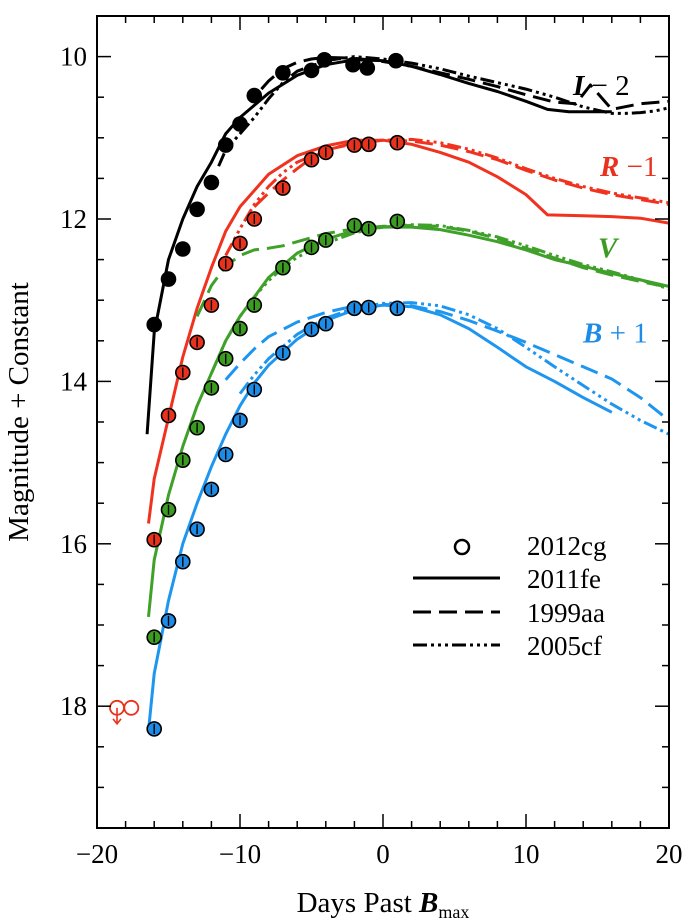  What do you see at coordinates (358, 903) in the screenshot?
I see `x-axis-label-main: Days Past` at bounding box center [358, 903].